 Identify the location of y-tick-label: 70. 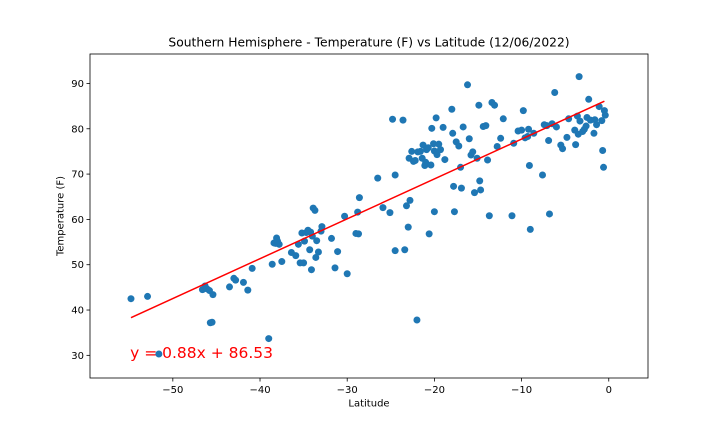
(77, 175).